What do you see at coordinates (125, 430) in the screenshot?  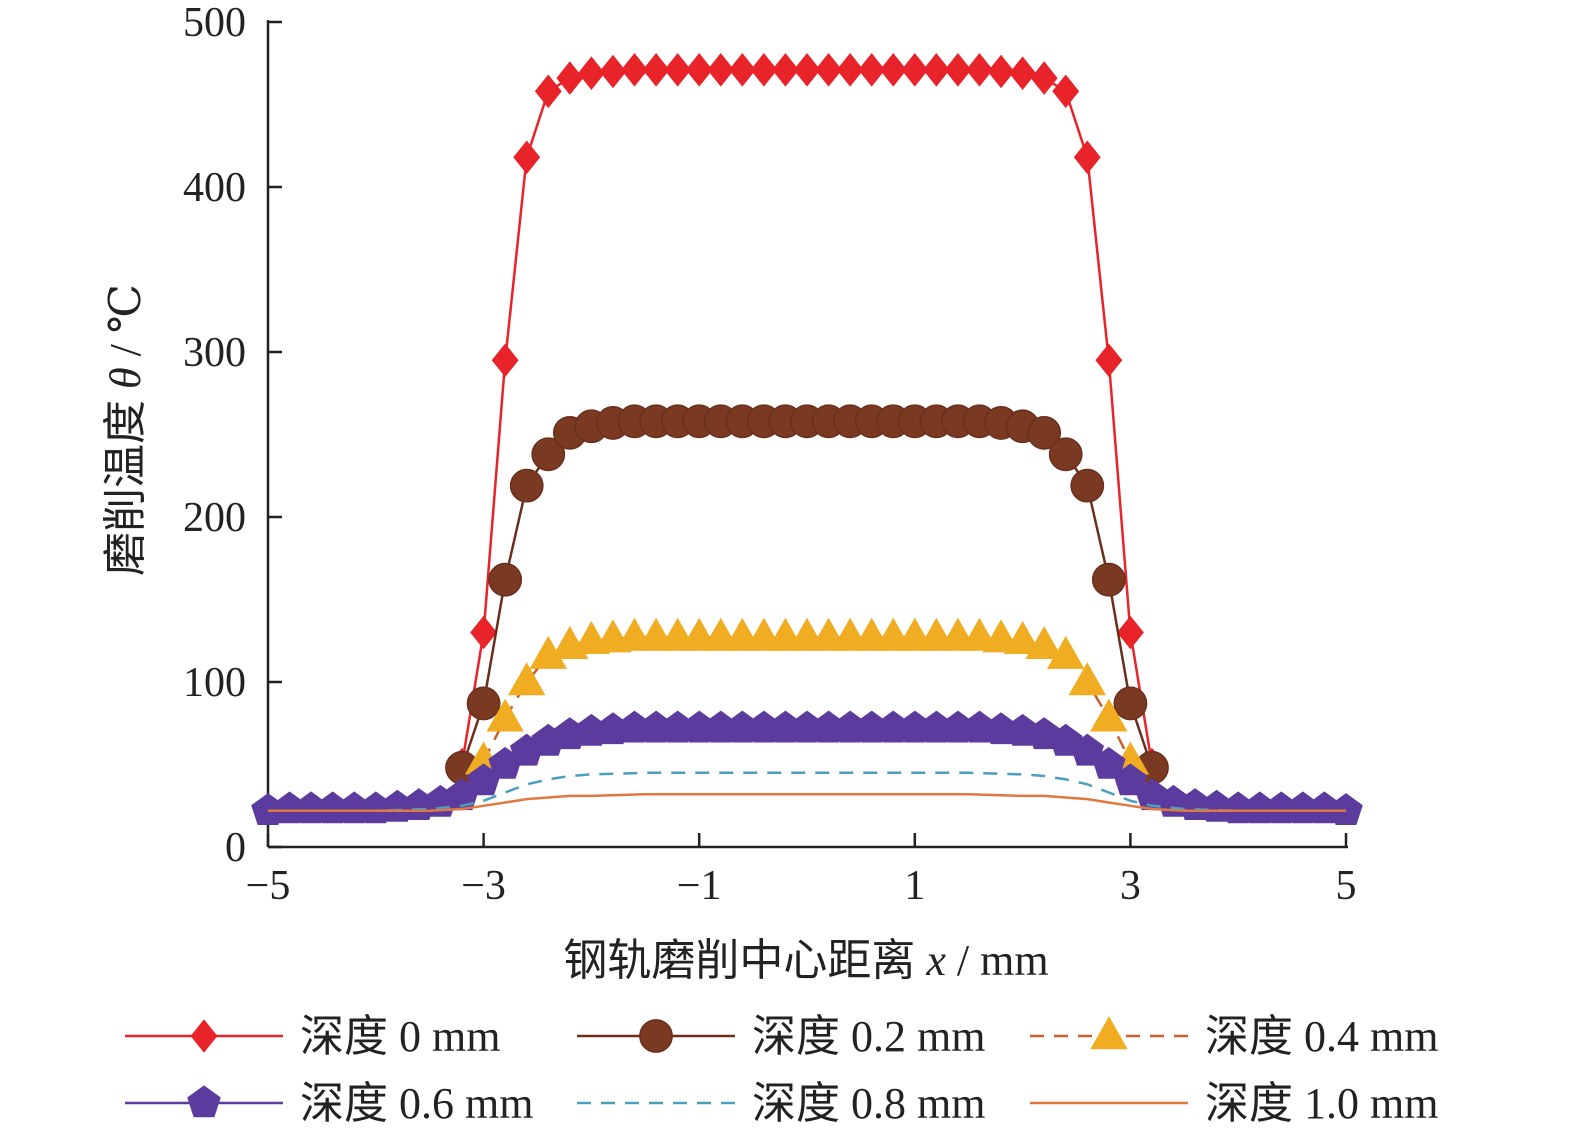 I see `y-axis-title: 磨削温度 θ / ℃` at bounding box center [125, 430].